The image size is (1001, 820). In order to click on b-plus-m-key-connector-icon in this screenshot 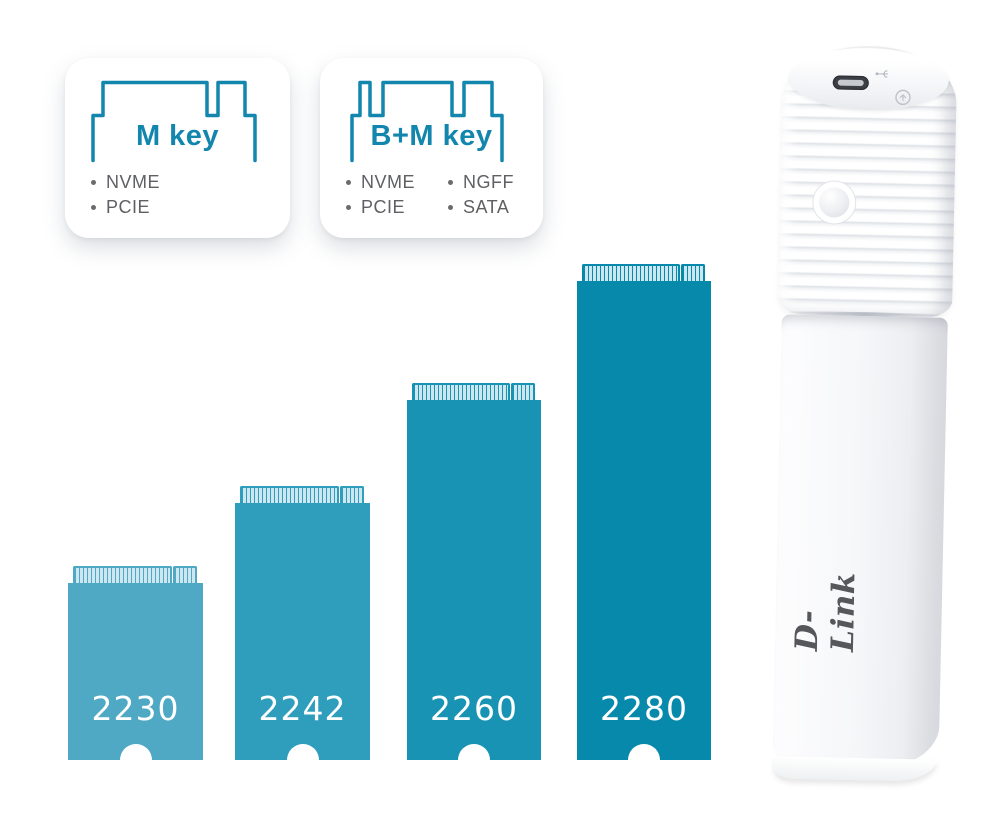, I will do `click(427, 121)`.